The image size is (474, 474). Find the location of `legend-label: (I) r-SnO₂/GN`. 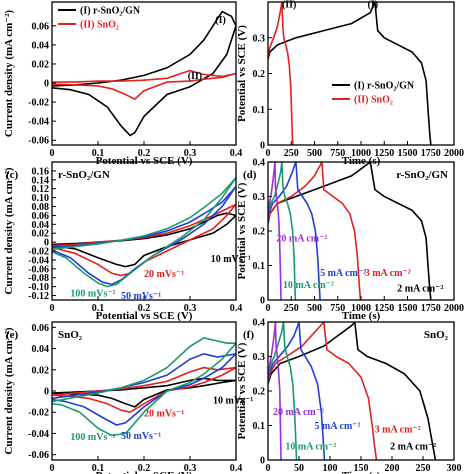

legend-label: (I) r-SnO₂/GN is located at coordinates (384, 86).